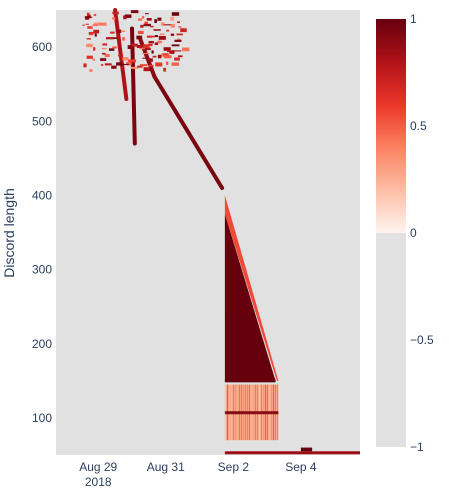 The image size is (450, 500). Describe the element at coordinates (422, 233) in the screenshot. I see `colorbar-ticks: 1 0.5 0 −0.5 −1` at that location.